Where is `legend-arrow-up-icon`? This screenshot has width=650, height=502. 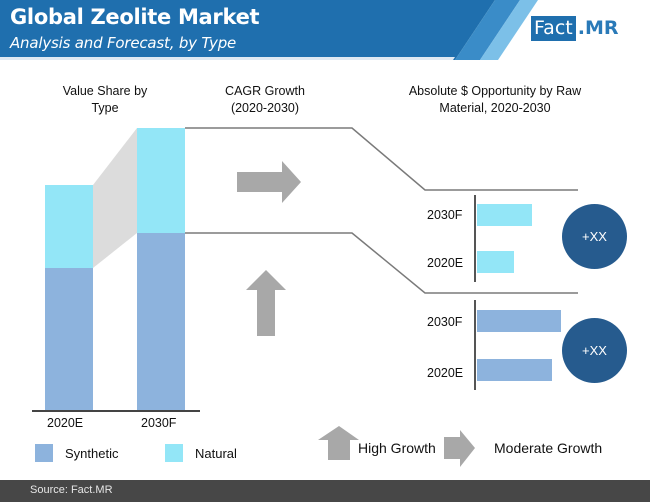
legend-arrow-up-icon is located at coordinates (338, 443).